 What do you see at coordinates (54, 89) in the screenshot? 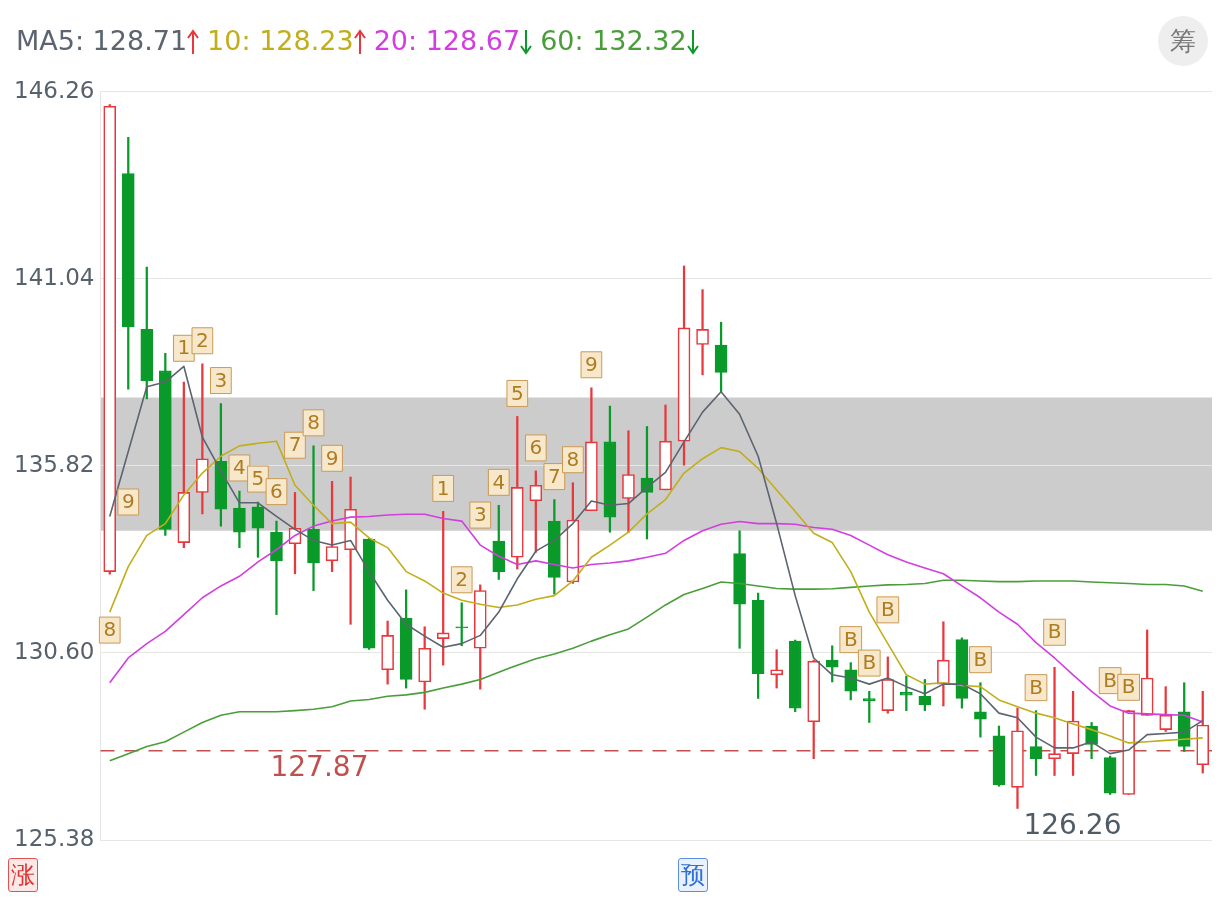
I see `y-tick-label: 146.26` at bounding box center [54, 89].